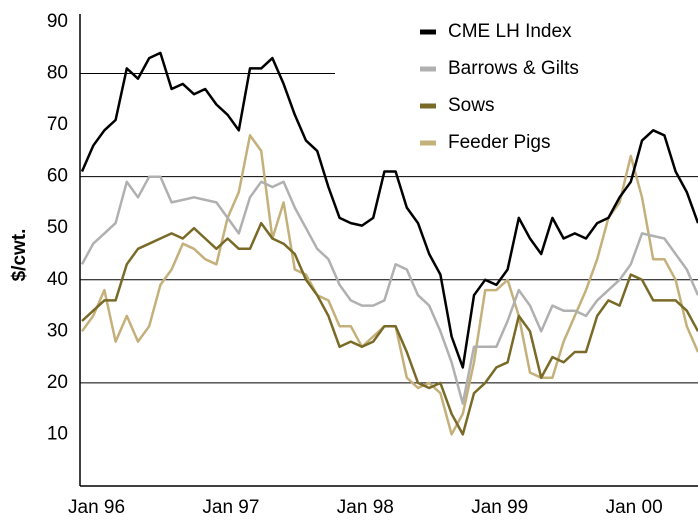 The width and height of the screenshot is (698, 520). I want to click on y-axis-label: $/cwt., so click(19, 255).